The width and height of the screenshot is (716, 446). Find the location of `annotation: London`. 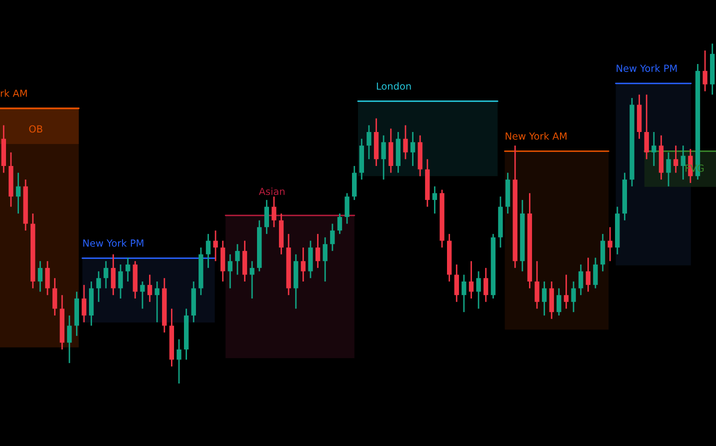

annotation: London is located at coordinates (393, 86).